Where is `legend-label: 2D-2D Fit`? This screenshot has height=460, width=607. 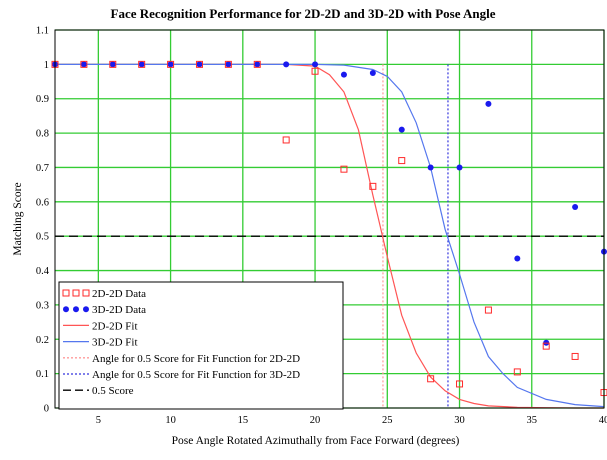 legend-label: 2D-2D Fit is located at coordinates (115, 326).